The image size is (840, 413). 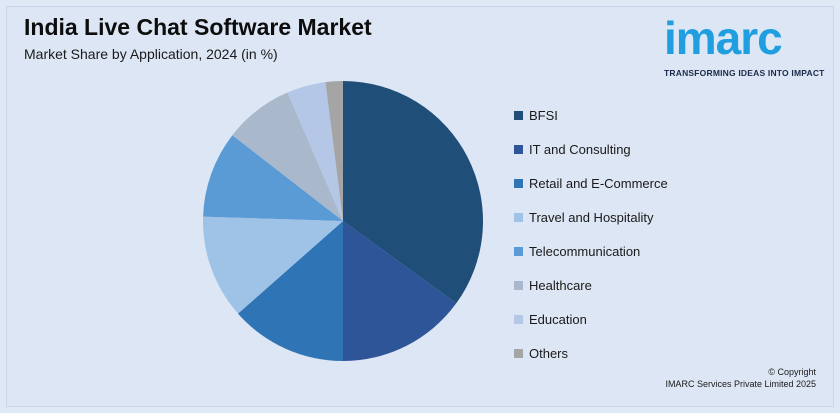 I want to click on pie-slice-it-and-consulting, so click(x=400, y=291).